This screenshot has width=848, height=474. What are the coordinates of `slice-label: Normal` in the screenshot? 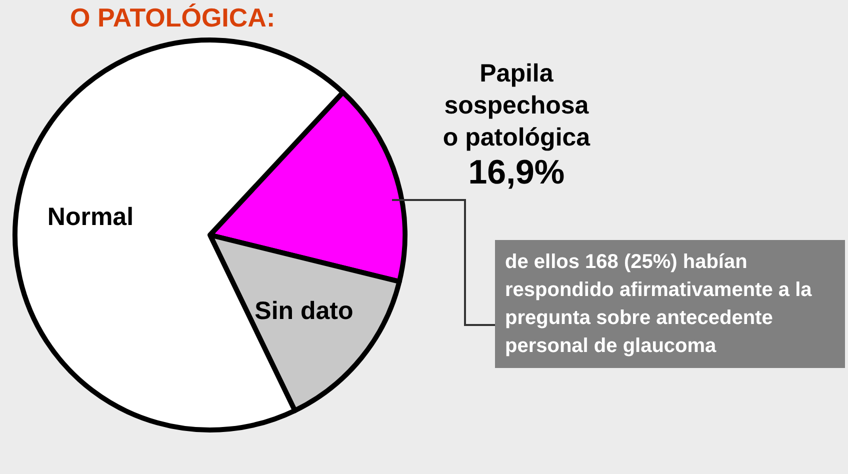 It's located at (90, 216).